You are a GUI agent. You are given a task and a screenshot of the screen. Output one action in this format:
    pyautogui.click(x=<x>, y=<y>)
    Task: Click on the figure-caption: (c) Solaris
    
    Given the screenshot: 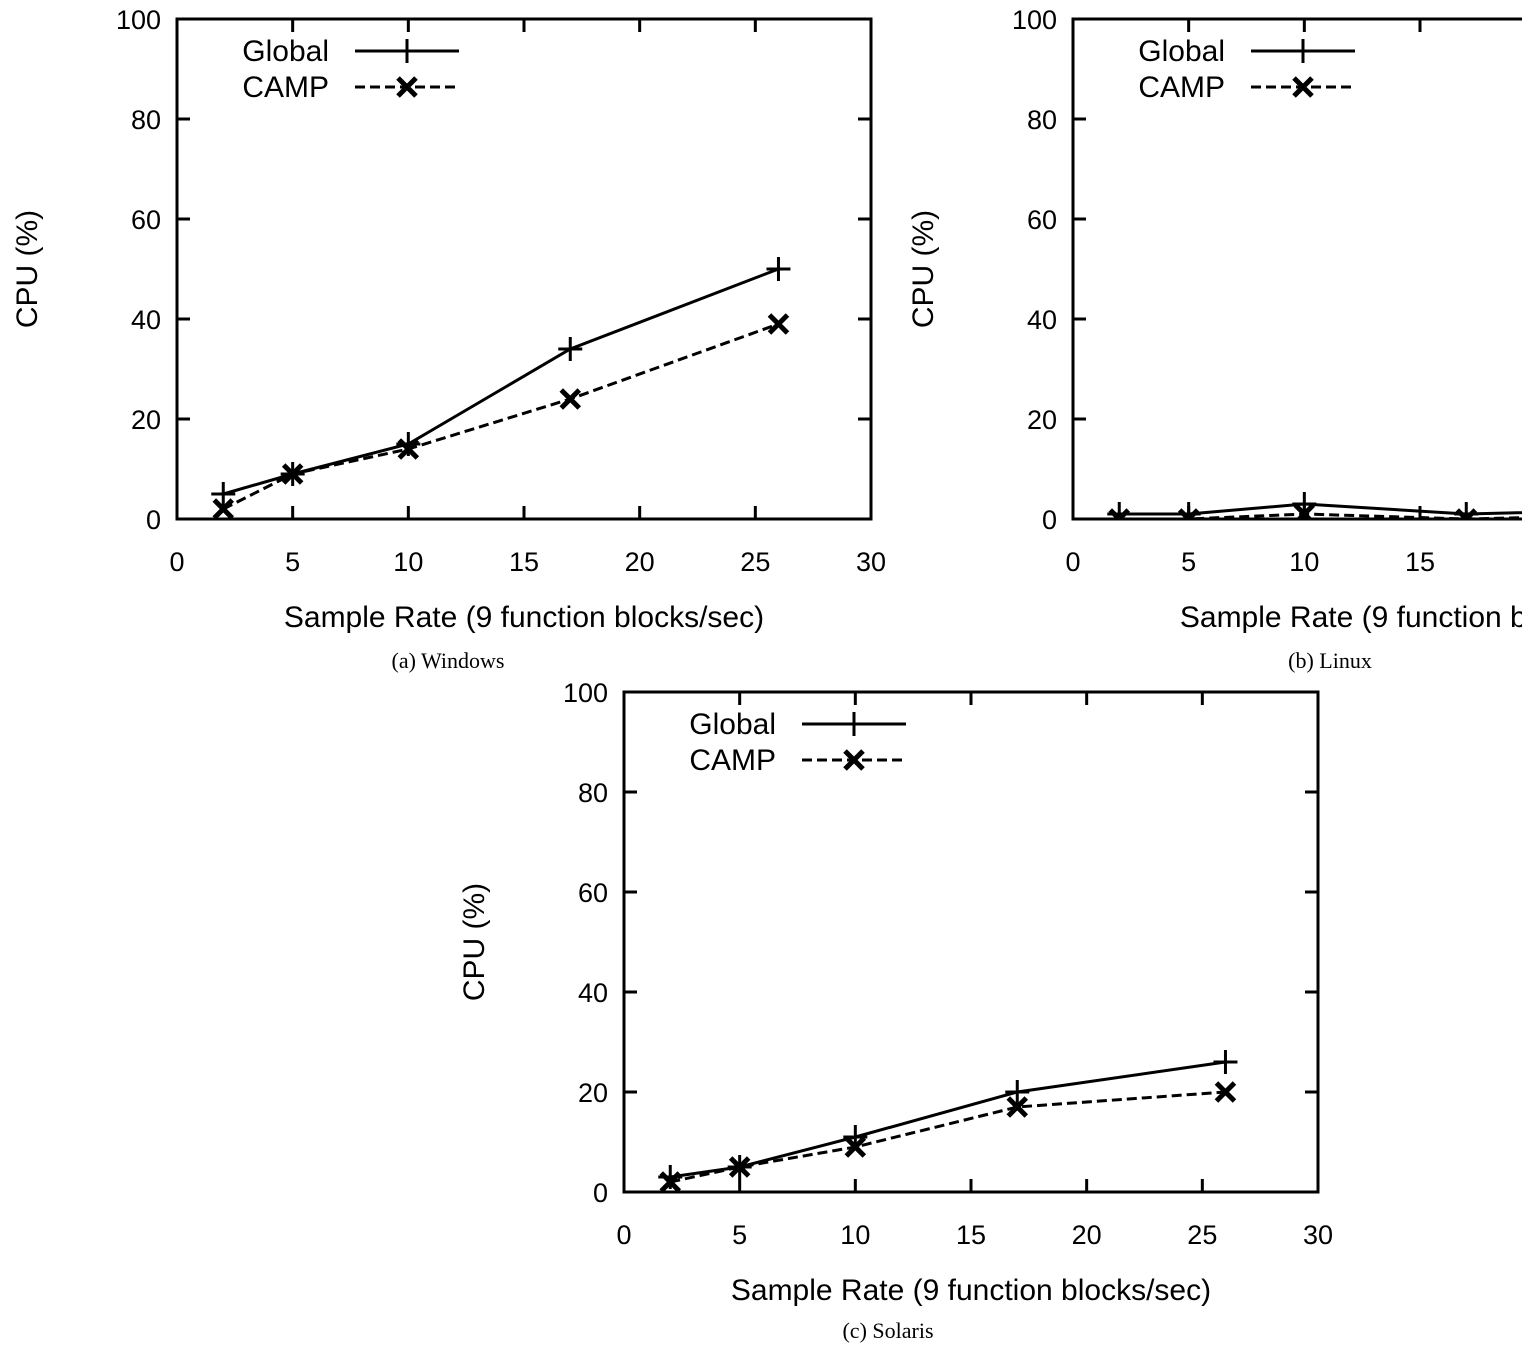 What is the action you would take?
    pyautogui.click(x=887, y=1330)
    